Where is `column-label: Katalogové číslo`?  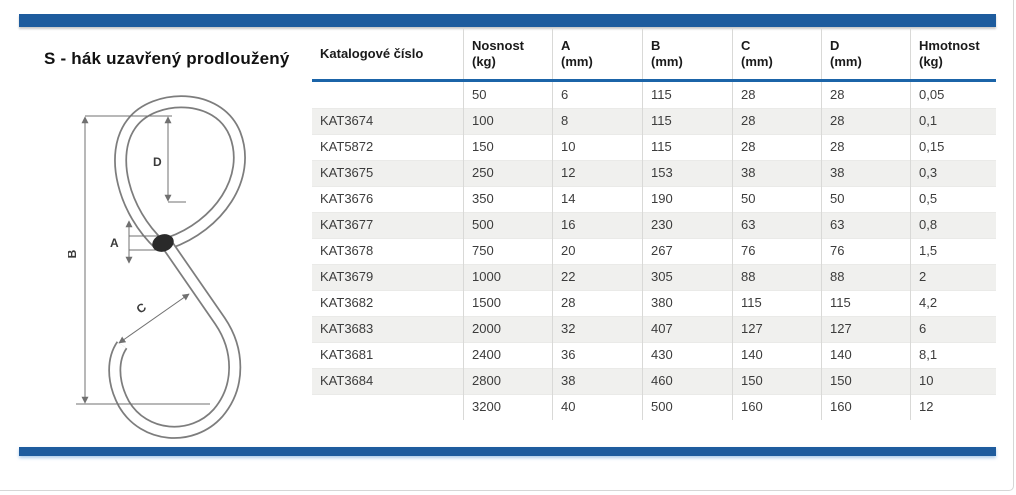 column-label: Katalogové číslo is located at coordinates (372, 53).